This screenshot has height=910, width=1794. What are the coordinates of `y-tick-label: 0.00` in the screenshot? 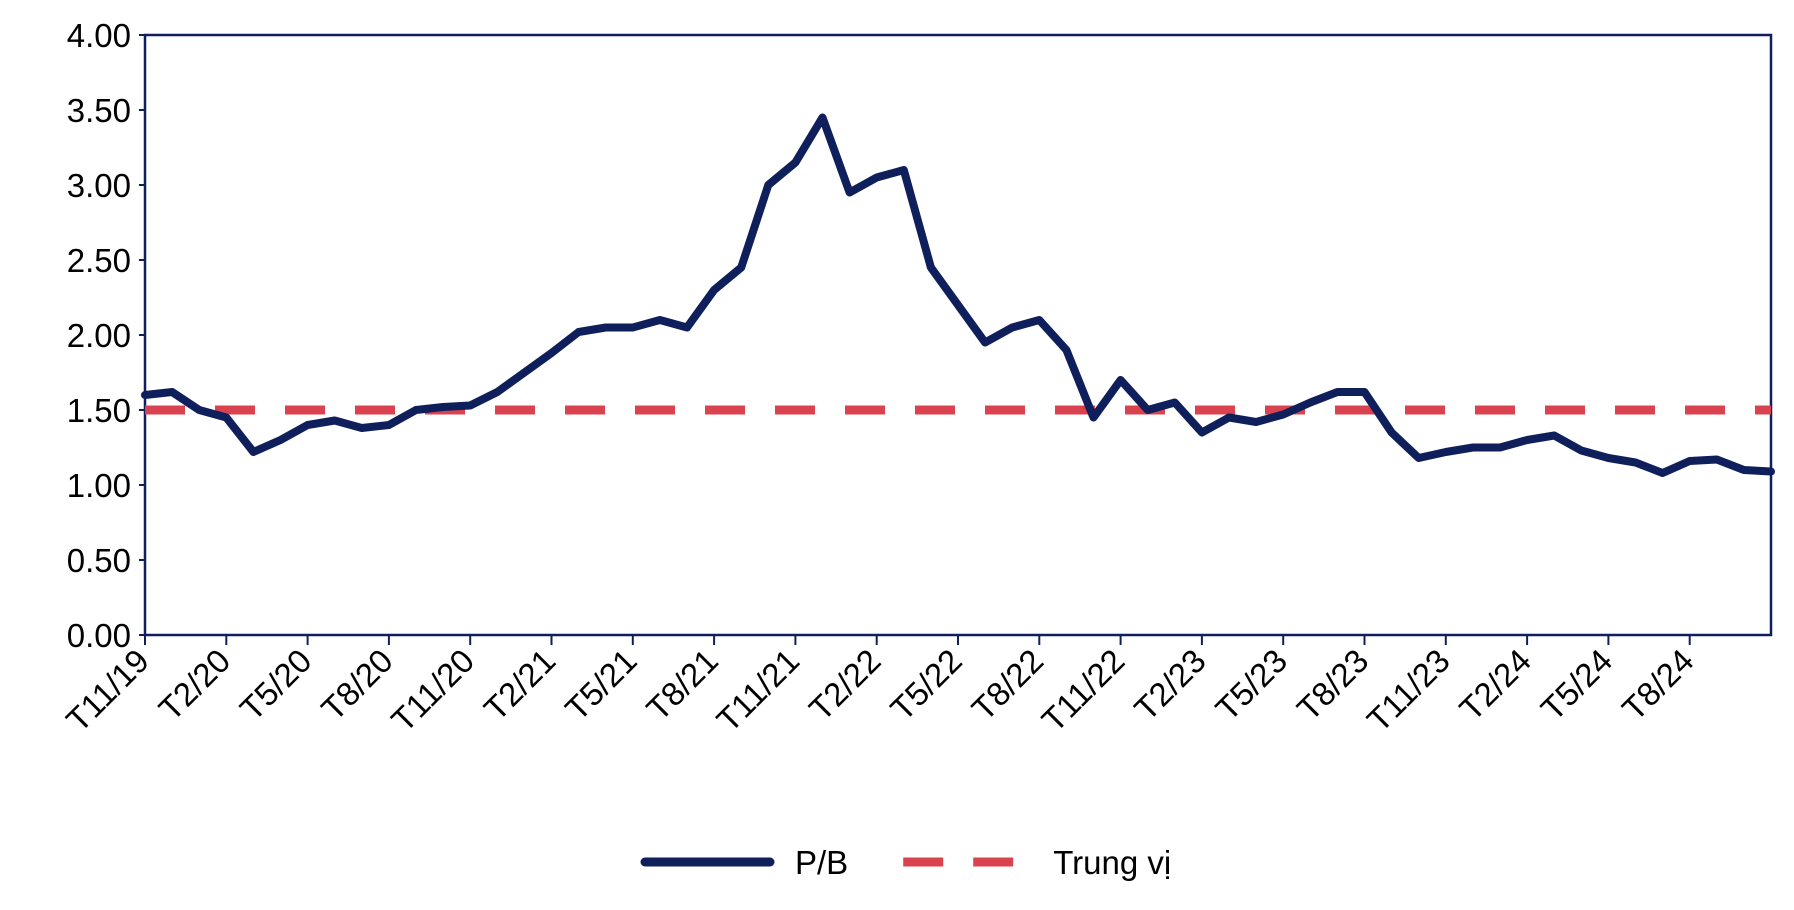 It's located at (99, 635).